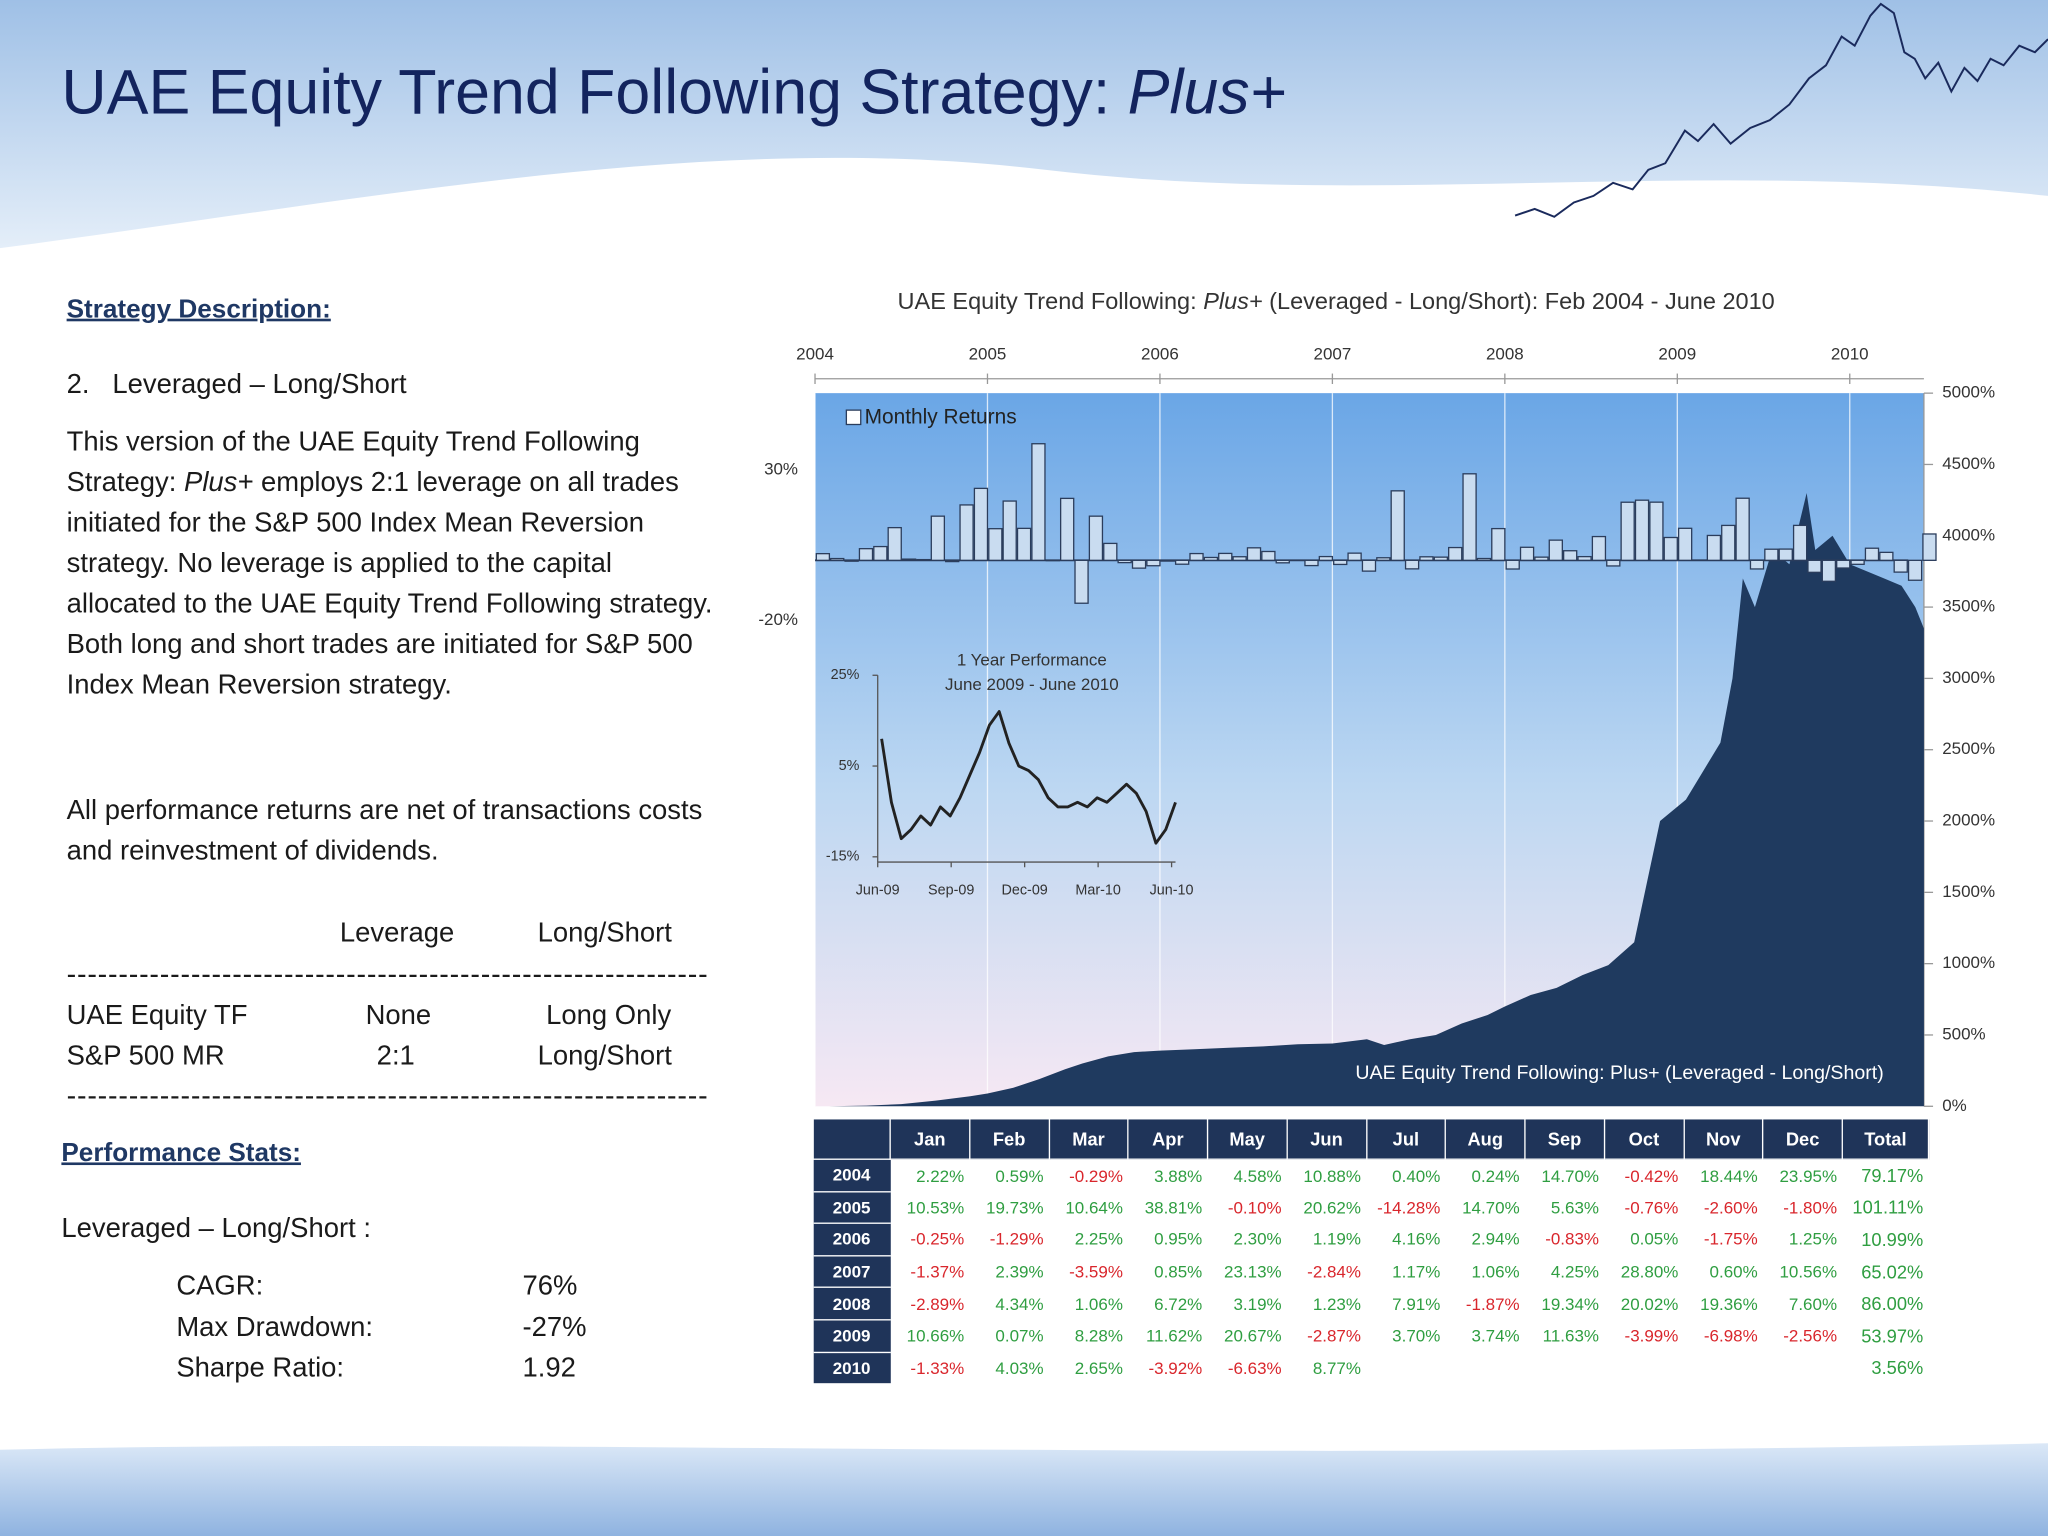 The width and height of the screenshot is (2048, 1536). What do you see at coordinates (1336, 1303) in the screenshot?
I see `return-cell: 1.23%` at bounding box center [1336, 1303].